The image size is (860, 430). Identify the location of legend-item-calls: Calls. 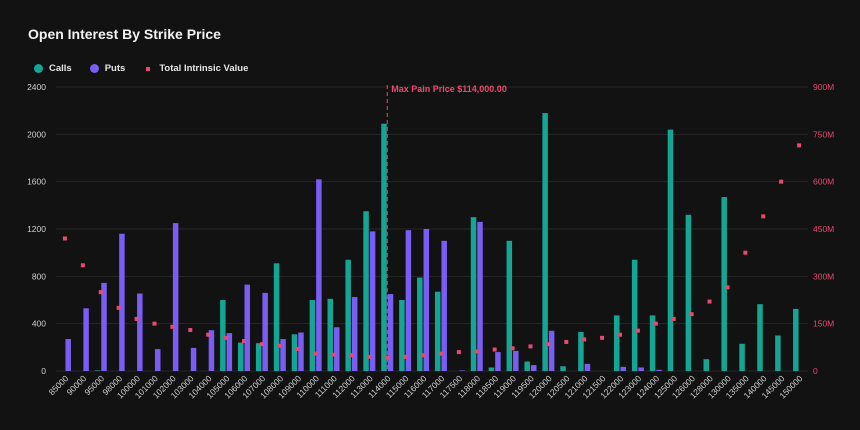
(53, 68).